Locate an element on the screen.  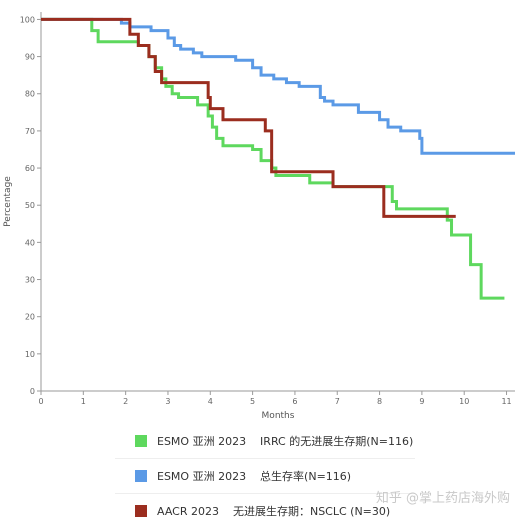
x-tick-label: 4 is located at coordinates (210, 401).